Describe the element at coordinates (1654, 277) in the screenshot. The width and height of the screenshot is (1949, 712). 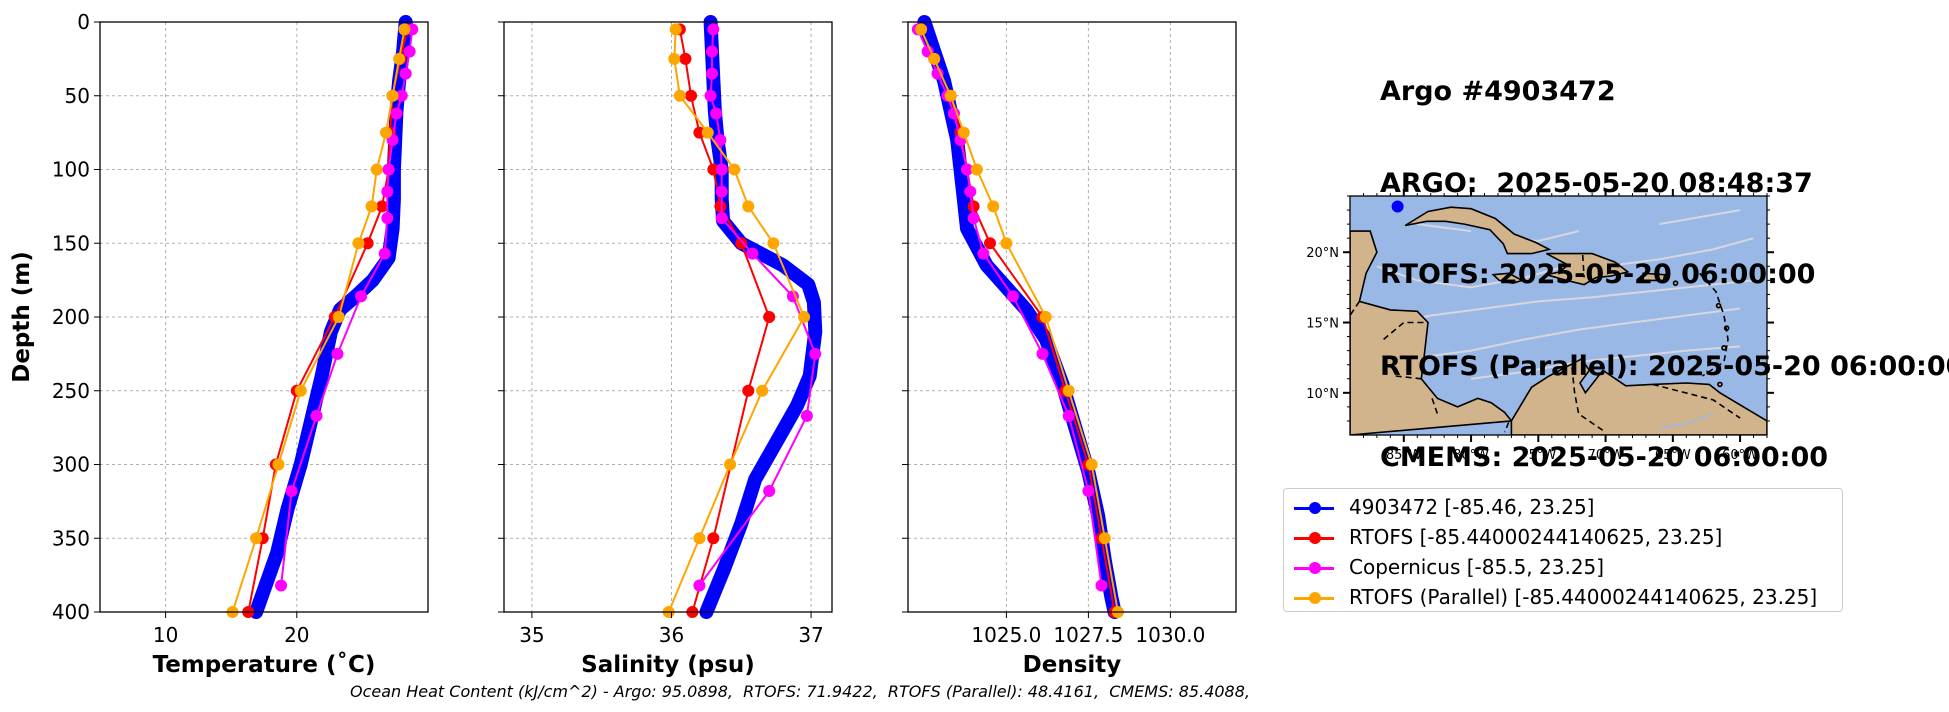
I see `land-puerto-rico` at that location.